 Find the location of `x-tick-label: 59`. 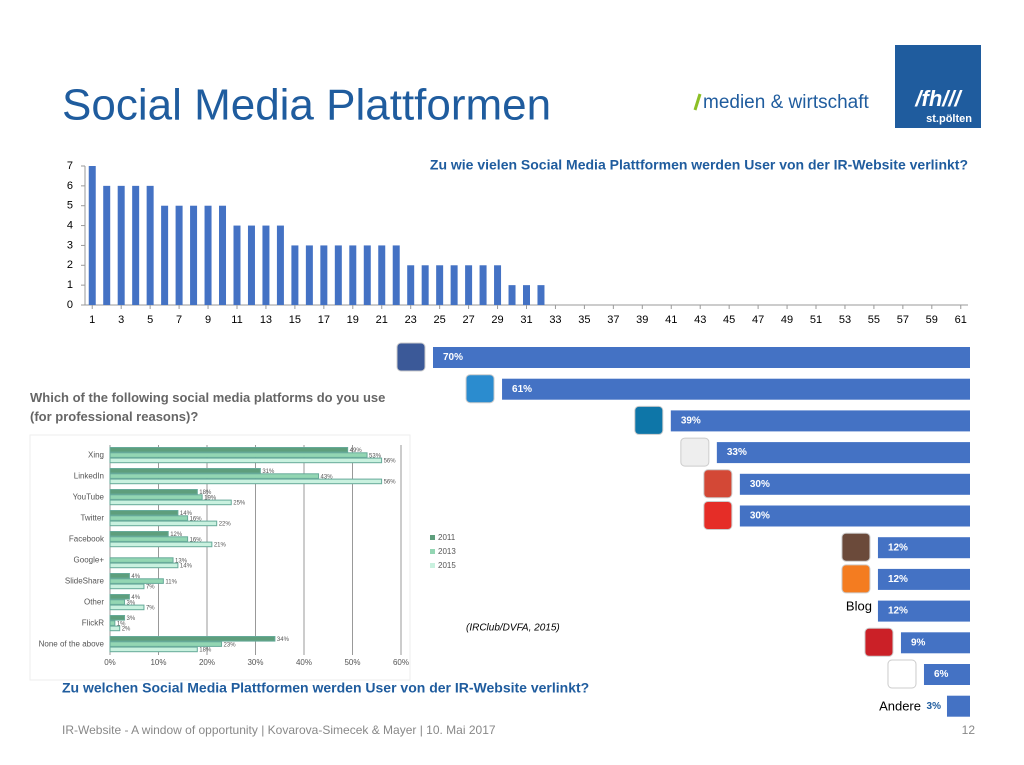

x-tick-label: 59 is located at coordinates (932, 320).